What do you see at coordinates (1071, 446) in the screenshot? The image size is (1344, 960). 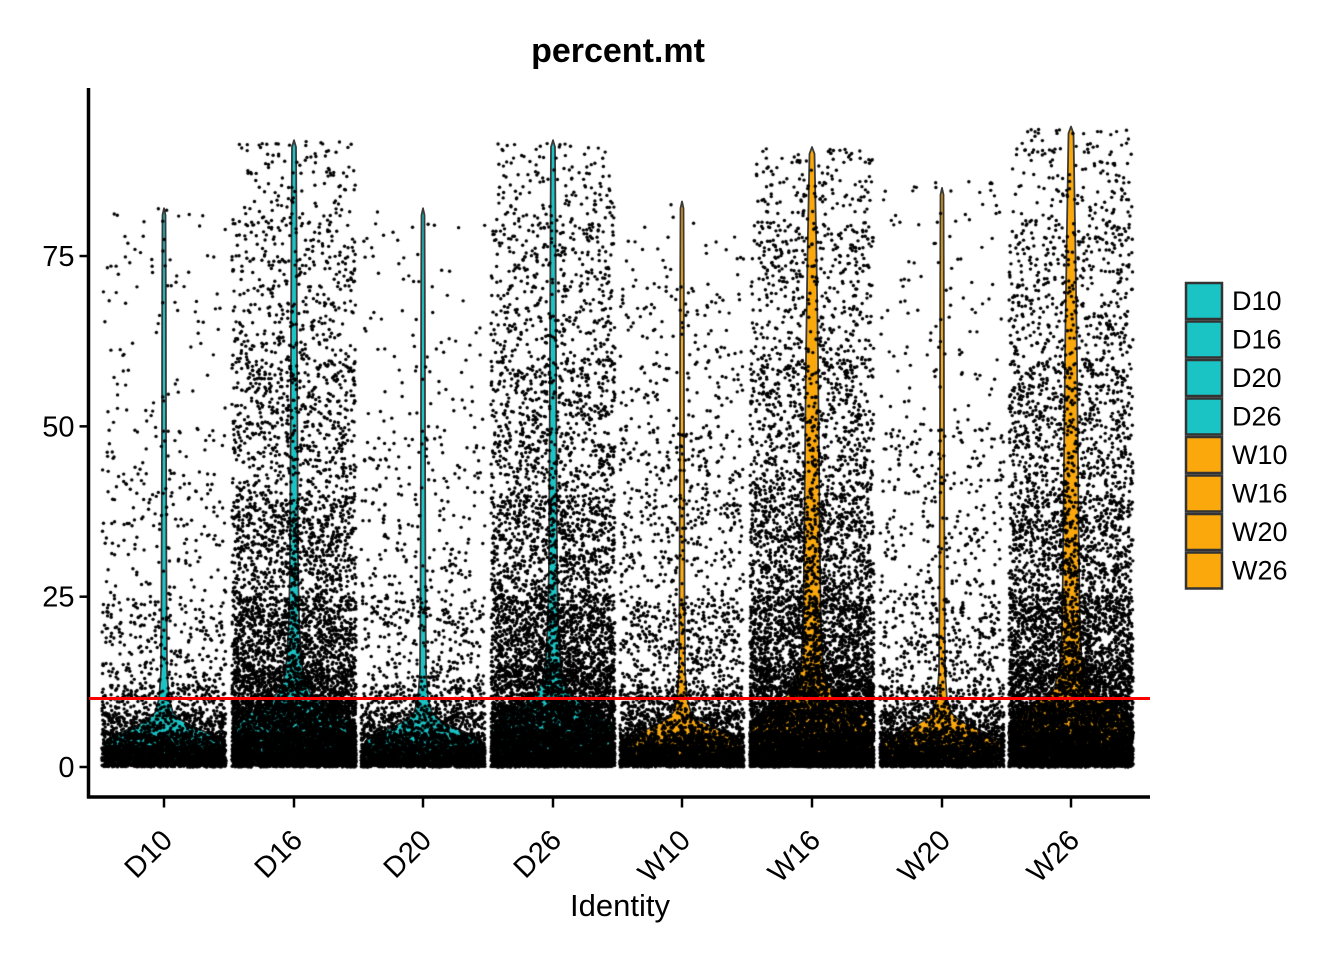 I see `violin-W26` at bounding box center [1071, 446].